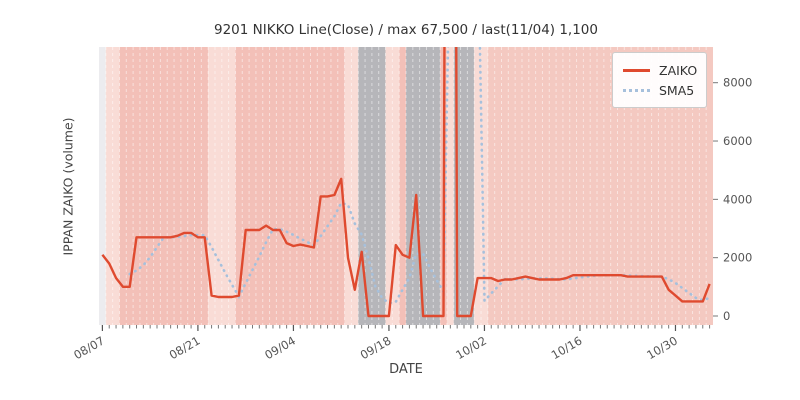  I want to click on y-tick-label: 2000, so click(737, 258).